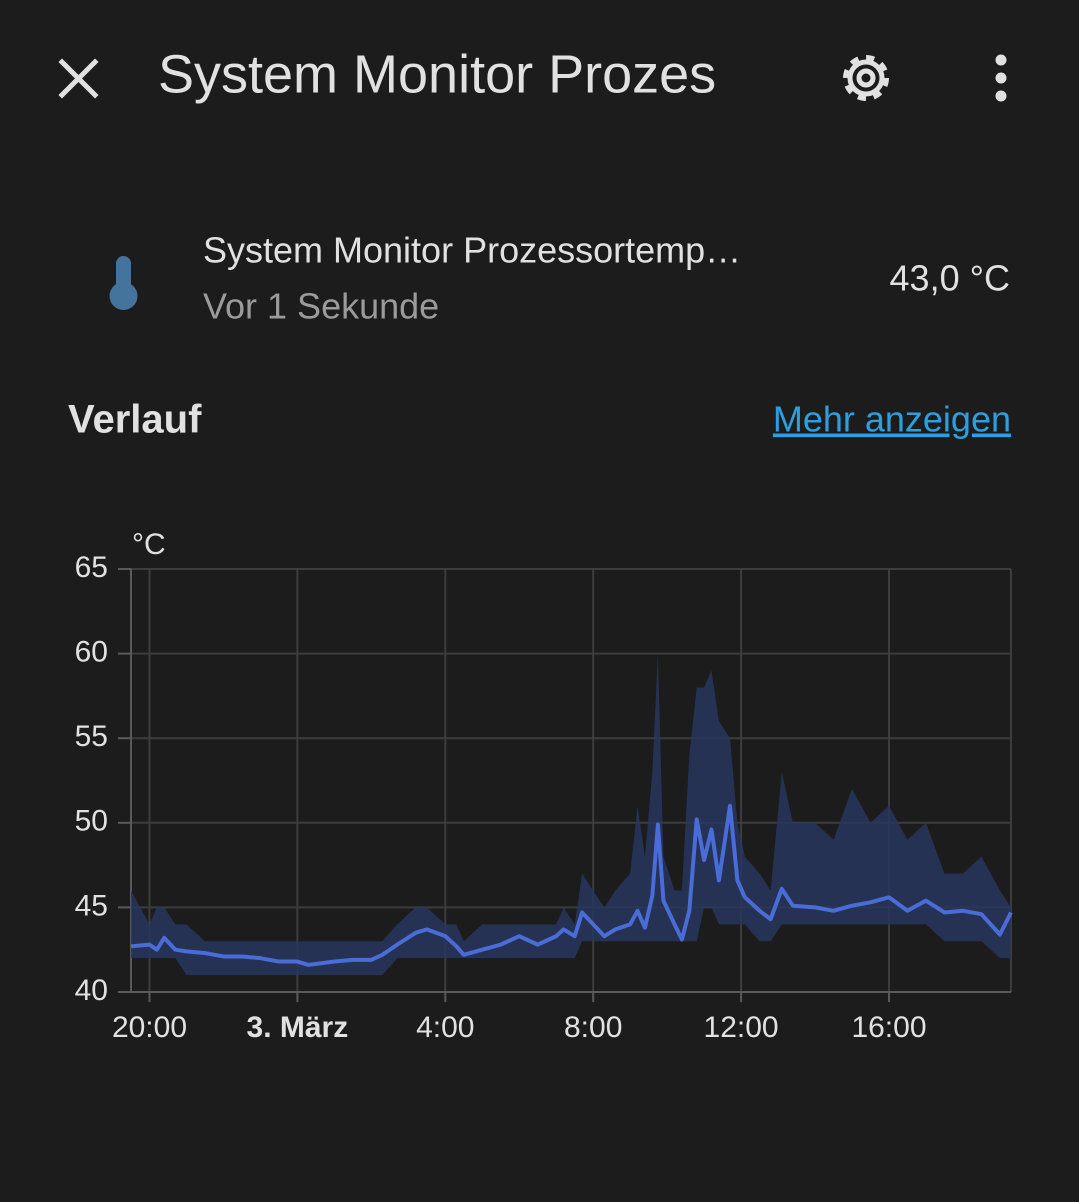  What do you see at coordinates (445, 1027) in the screenshot?
I see `x-tick-label: 4:00` at bounding box center [445, 1027].